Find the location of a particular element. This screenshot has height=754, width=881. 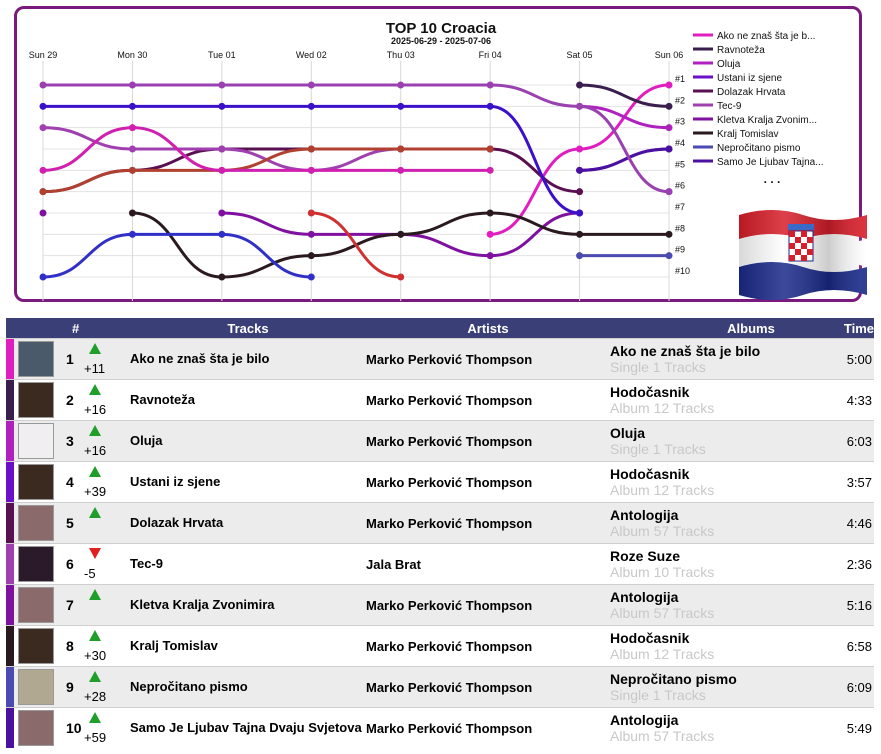

legend-label: Kralj Tomislav is located at coordinates (748, 134).